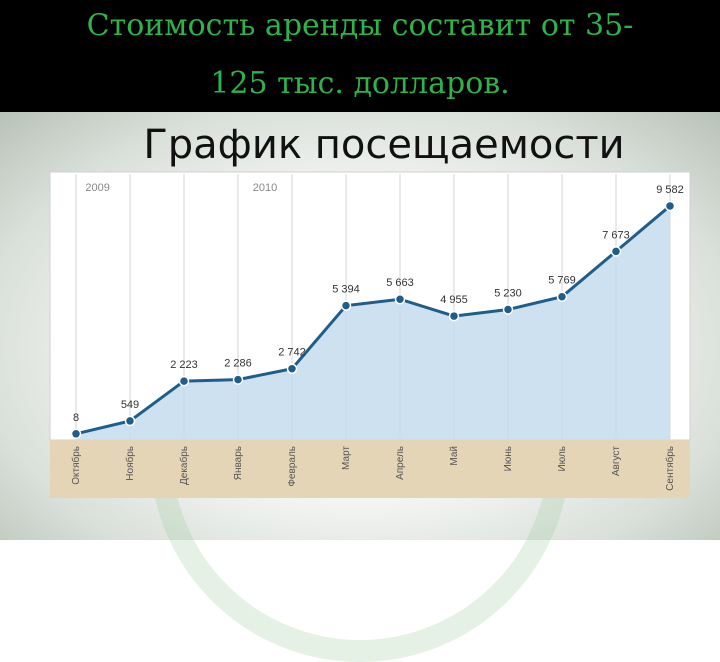 Image resolution: width=720 pixels, height=662 pixels. What do you see at coordinates (97, 188) in the screenshot?
I see `year-label: 2009` at bounding box center [97, 188].